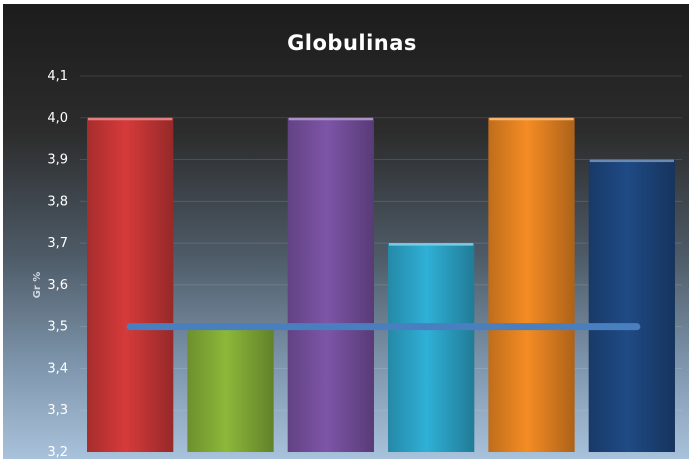 The height and width of the screenshot is (466, 692). I want to click on y-tick-label: 4,0, so click(57, 118).